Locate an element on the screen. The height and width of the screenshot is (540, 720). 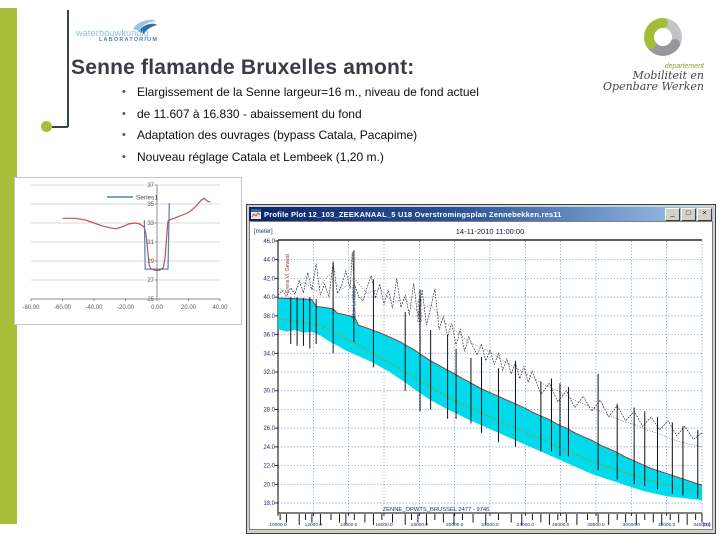
svg-text: -80.00 is located at coordinates (31, 308).